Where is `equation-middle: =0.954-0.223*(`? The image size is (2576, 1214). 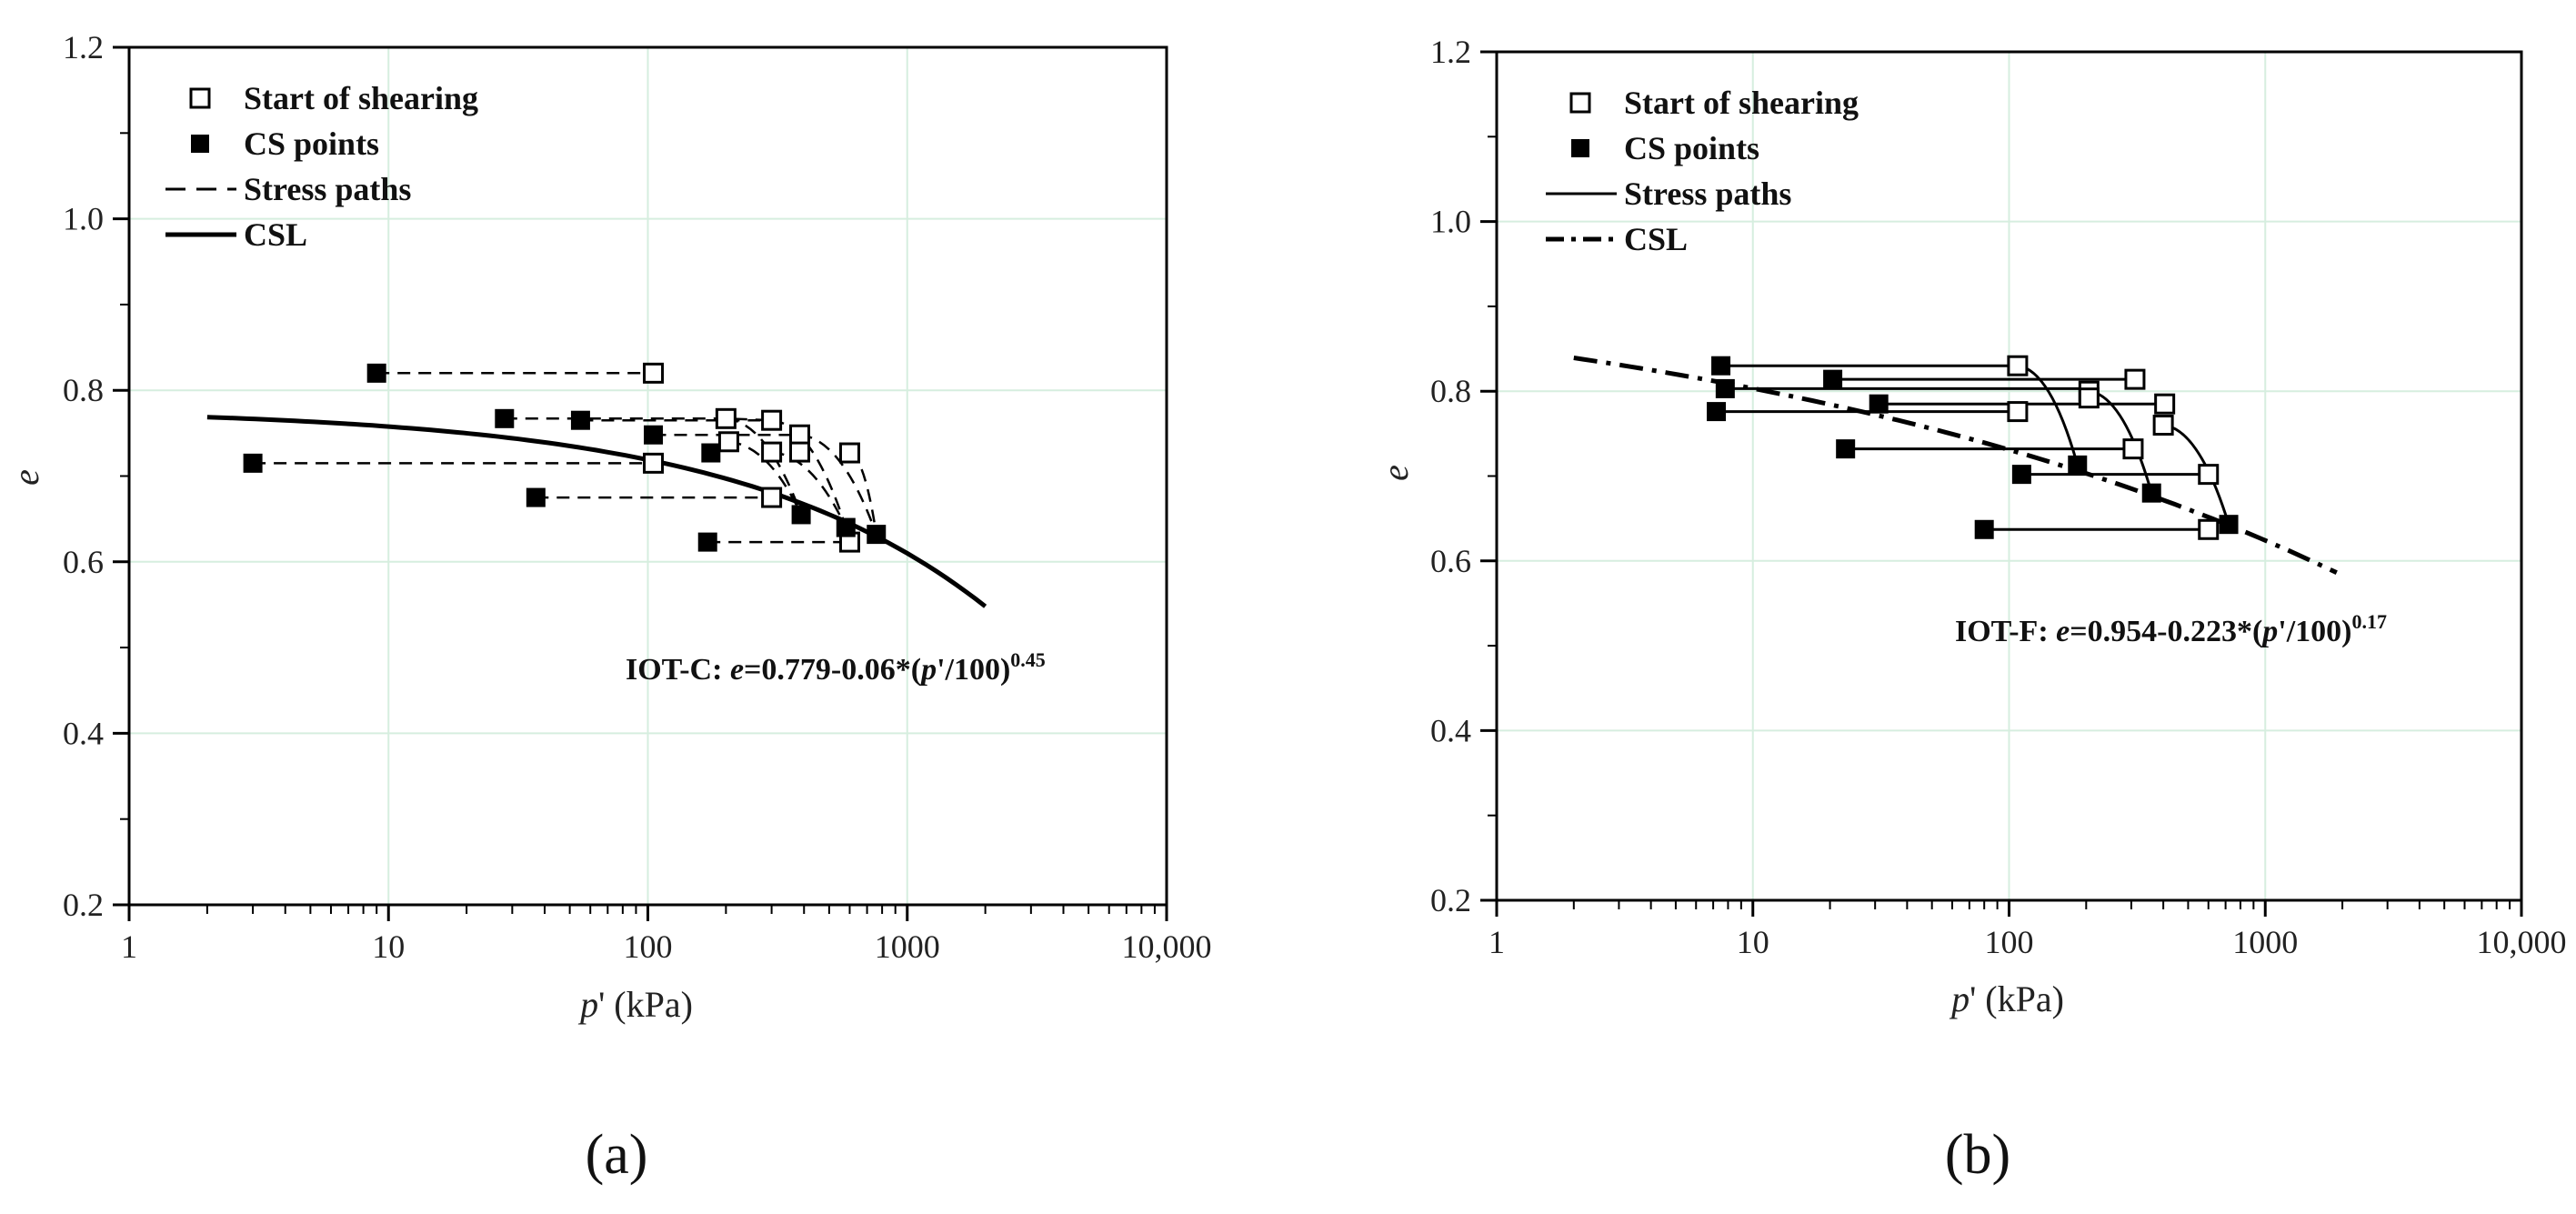 equation-middle: =0.954-0.223*( is located at coordinates (2166, 631).